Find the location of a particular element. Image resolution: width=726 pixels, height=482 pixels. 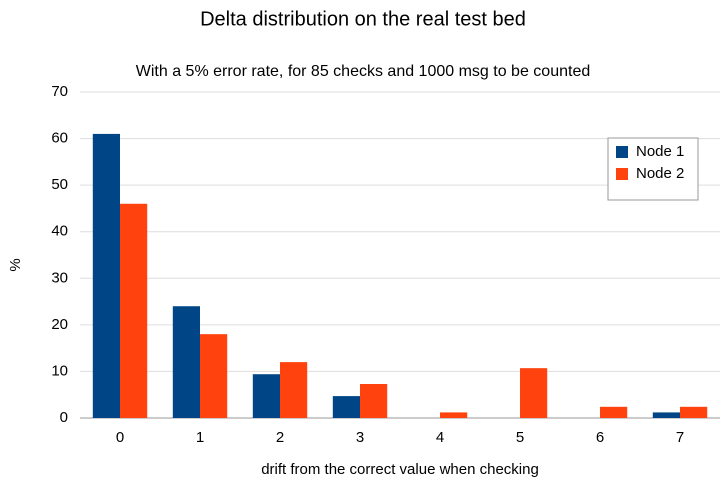

x-tick-label: 4 is located at coordinates (440, 437).